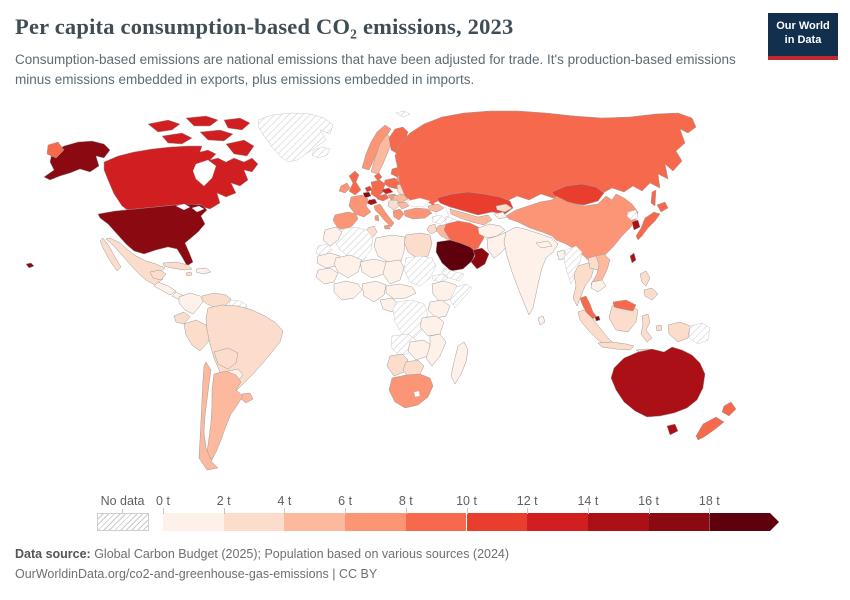 Image resolution: width=850 pixels, height=600 pixels. What do you see at coordinates (544, 244) in the screenshot?
I see `country-nepal` at bounding box center [544, 244].